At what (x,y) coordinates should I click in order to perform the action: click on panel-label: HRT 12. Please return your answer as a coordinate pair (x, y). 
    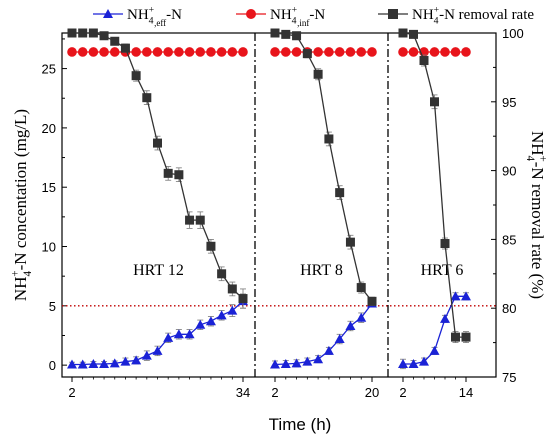
    Looking at the image, I should click on (158, 270).